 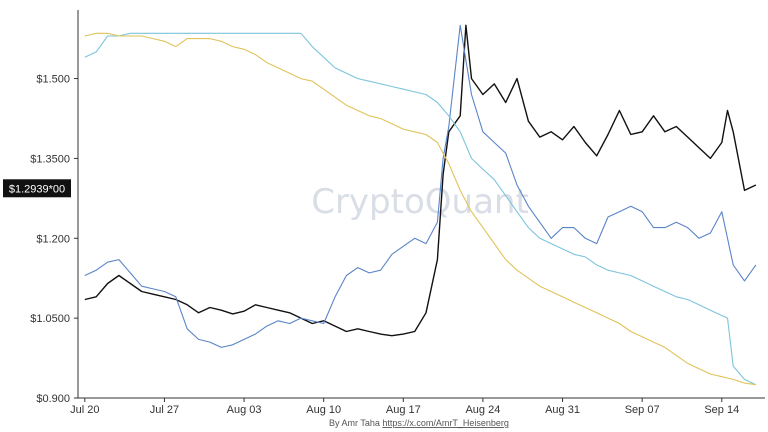 What do you see at coordinates (355, 423) in the screenshot?
I see `credit-prefix: By Amr Taha` at bounding box center [355, 423].